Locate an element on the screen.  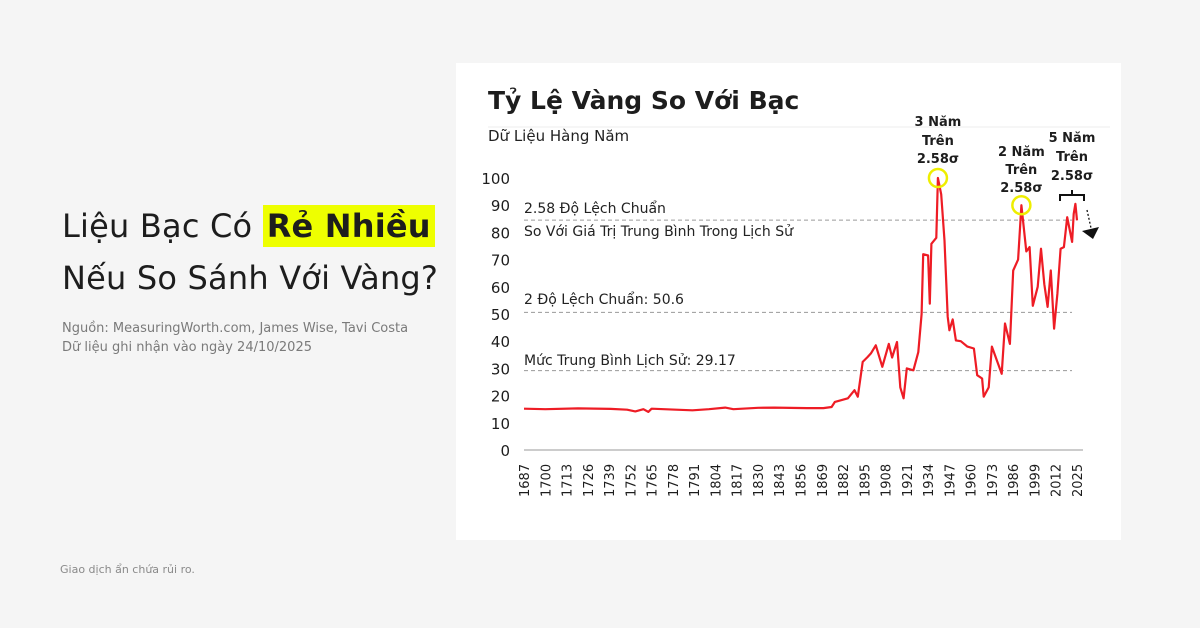
annotation-text: 5 Năm is located at coordinates (1072, 138).